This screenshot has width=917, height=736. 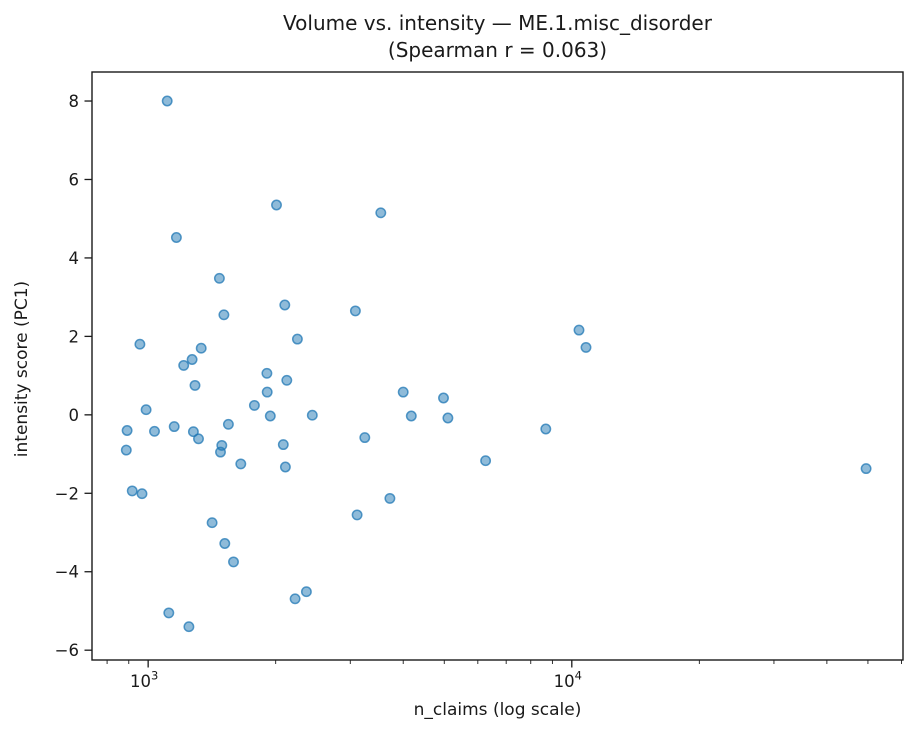 I want to click on chart-subtitle: (Spearman r = 0.063), so click(x=497, y=50).